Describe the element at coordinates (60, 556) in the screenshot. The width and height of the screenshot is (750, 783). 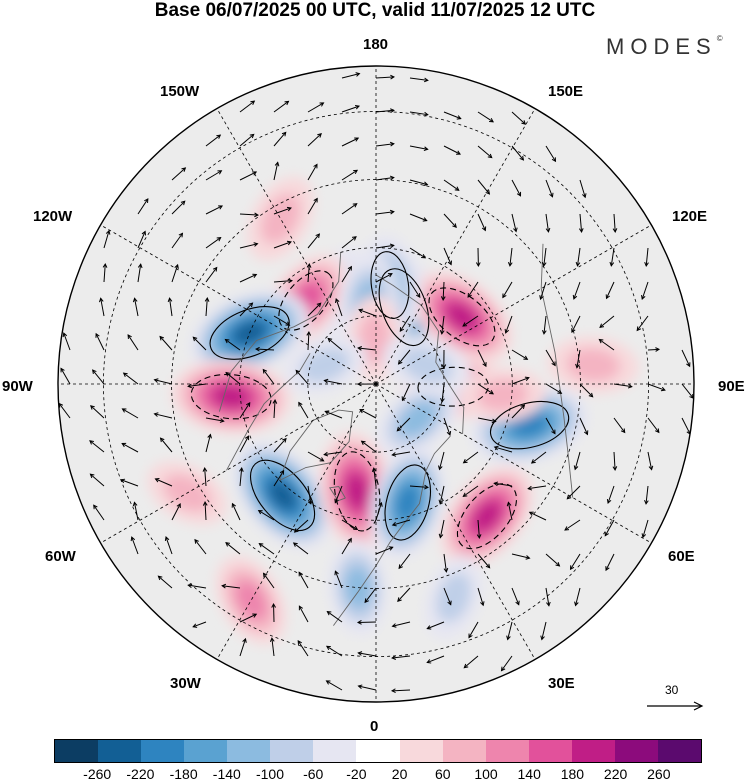
I see `lon-label-60w: 60W` at that location.